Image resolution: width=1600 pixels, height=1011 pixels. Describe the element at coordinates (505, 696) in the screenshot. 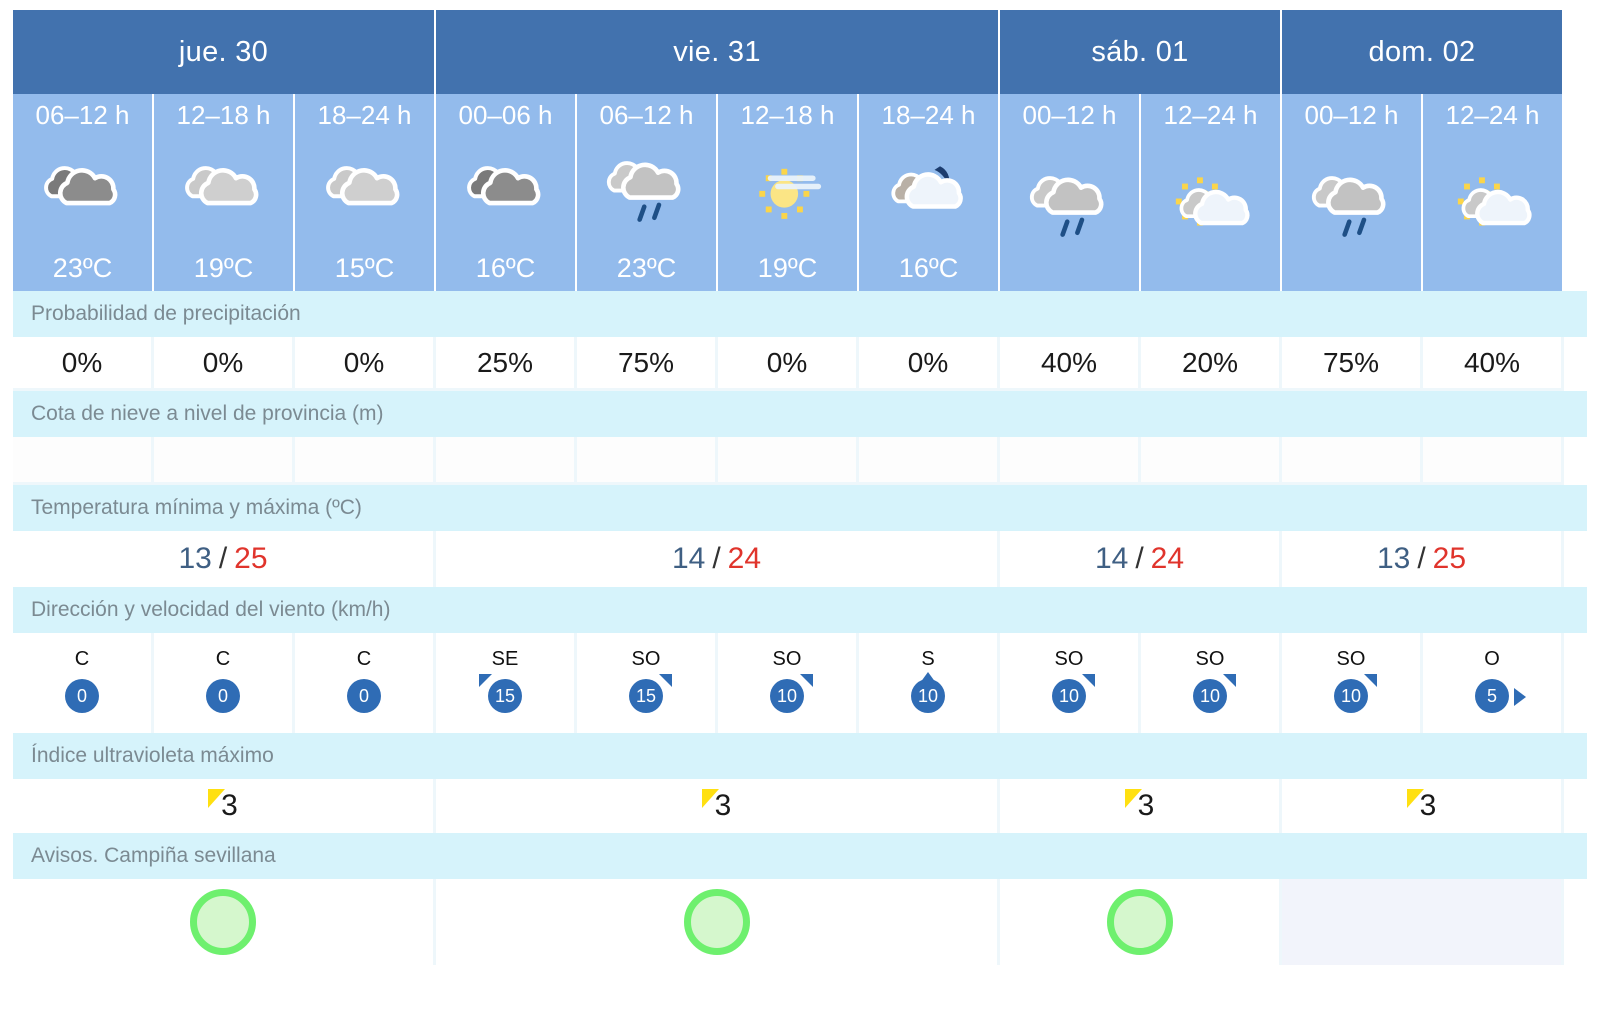

I see `wind-speed: 15` at that location.